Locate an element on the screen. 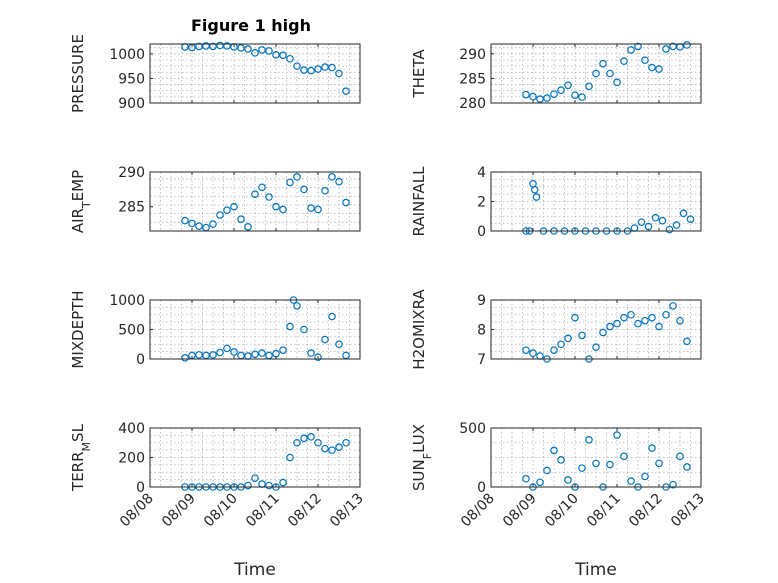  y-tick-label: 280 is located at coordinates (472, 104).